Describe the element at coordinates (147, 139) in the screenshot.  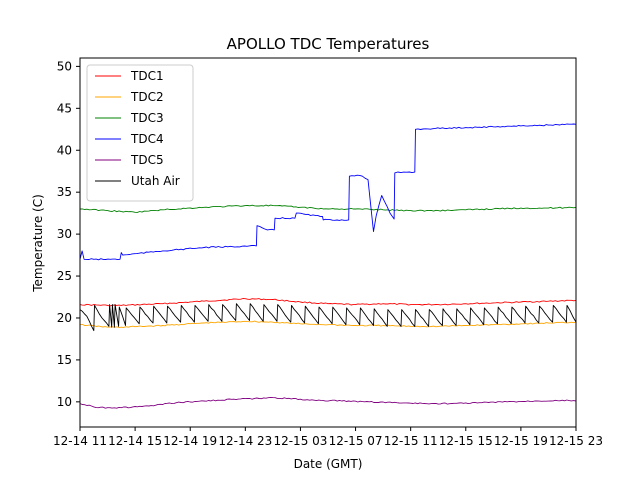
I see `legend-label: TDC4` at that location.